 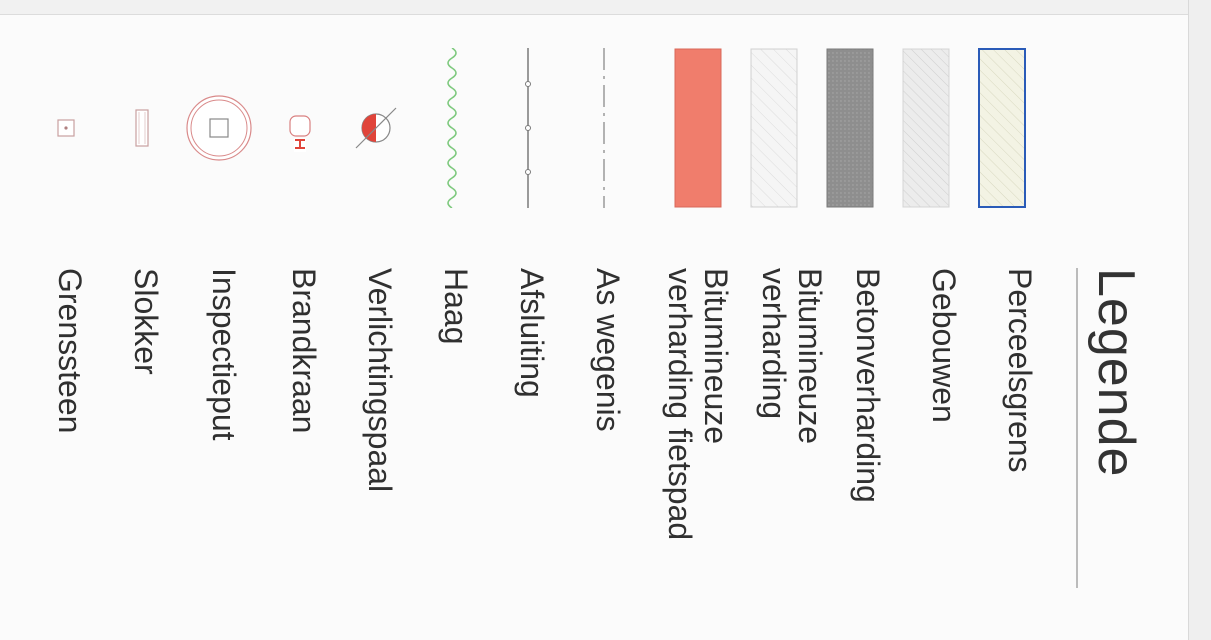 I want to click on parcel-boundary-swatch-icon, so click(x=1002, y=128).